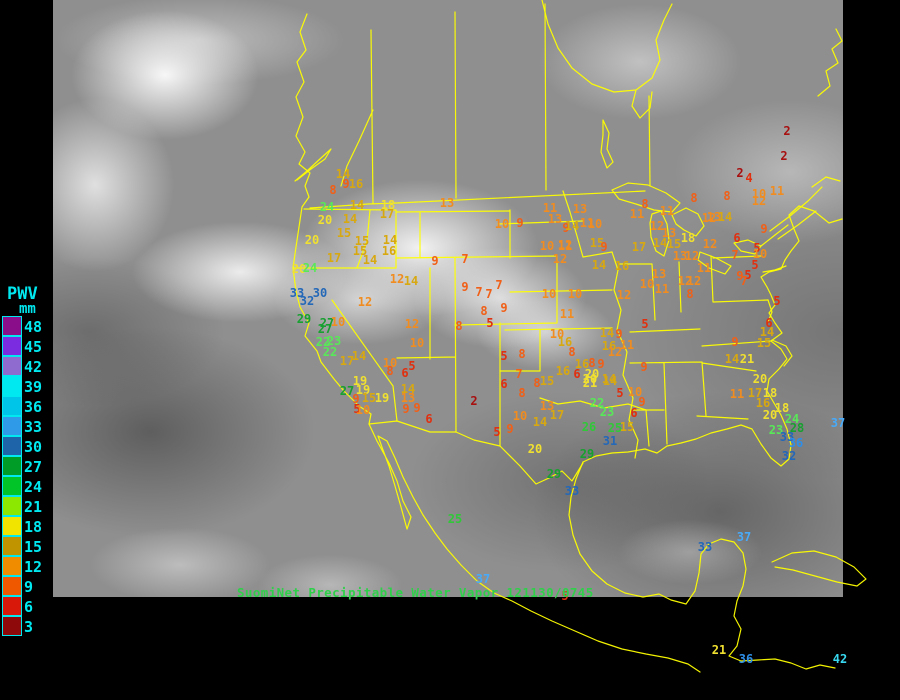  Describe the element at coordinates (28, 326) in the screenshot. I see `legend-row: 48` at that location.